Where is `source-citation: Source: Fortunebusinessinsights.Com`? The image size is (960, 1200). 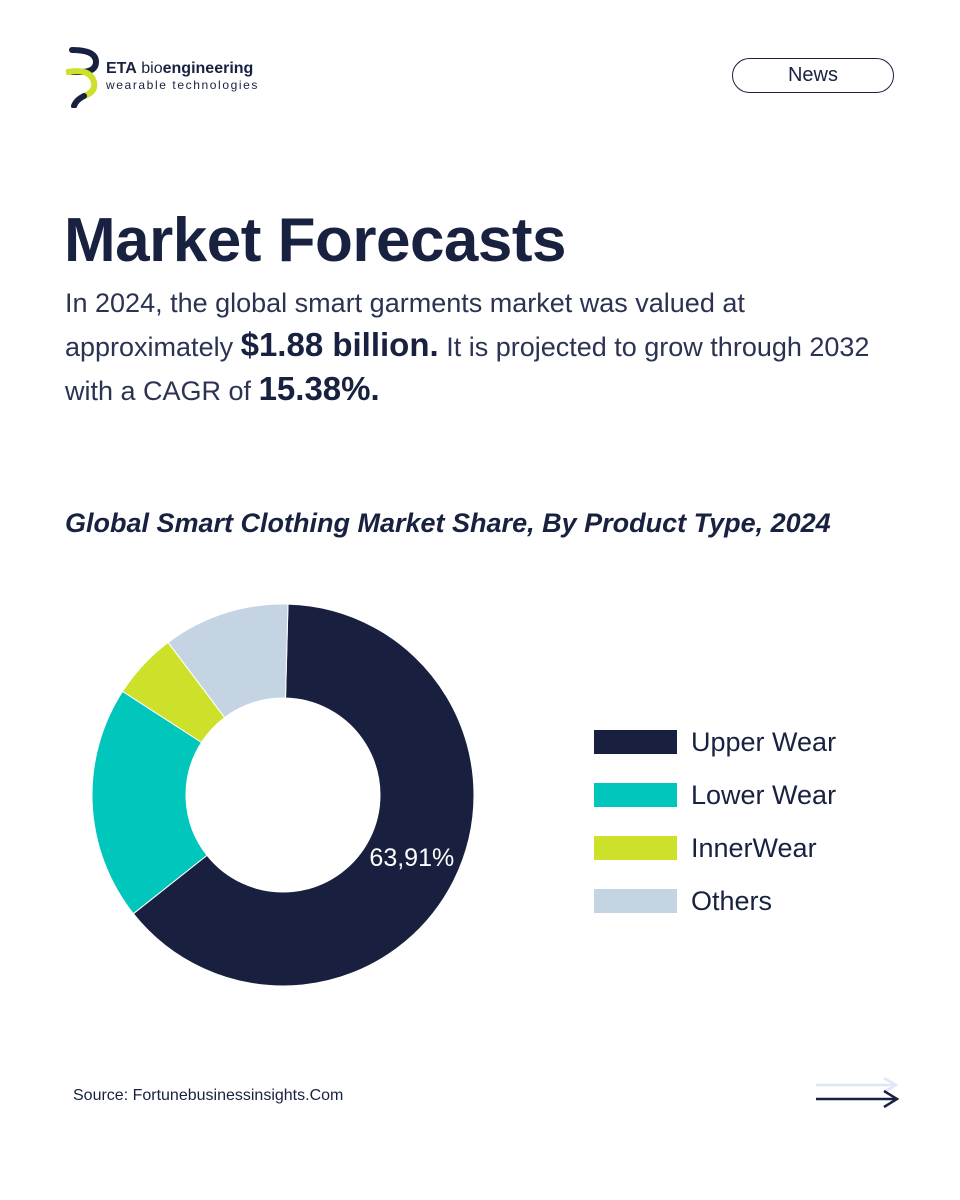 source-citation: Source: Fortunebusinessinsights.Com is located at coordinates (208, 1095).